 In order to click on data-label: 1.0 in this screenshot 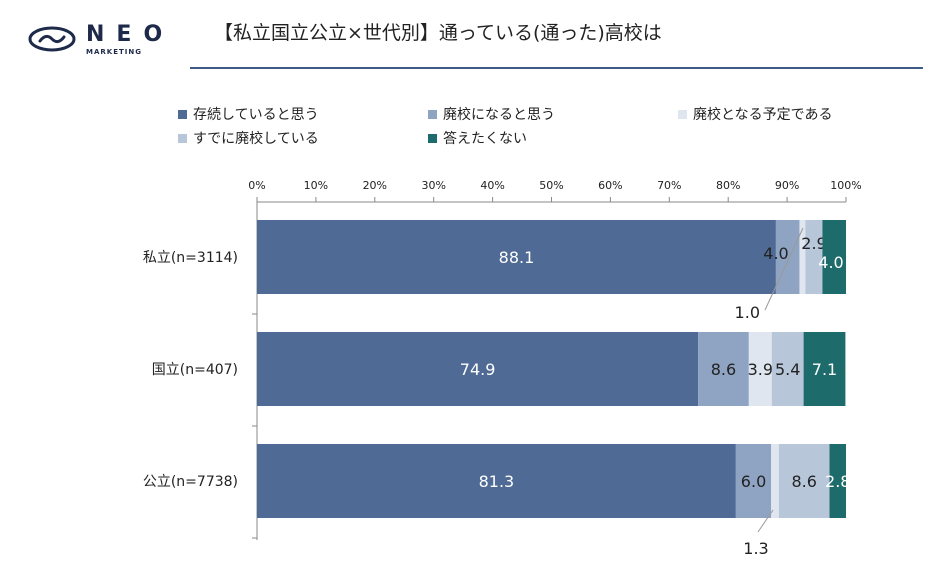, I will do `click(747, 312)`.